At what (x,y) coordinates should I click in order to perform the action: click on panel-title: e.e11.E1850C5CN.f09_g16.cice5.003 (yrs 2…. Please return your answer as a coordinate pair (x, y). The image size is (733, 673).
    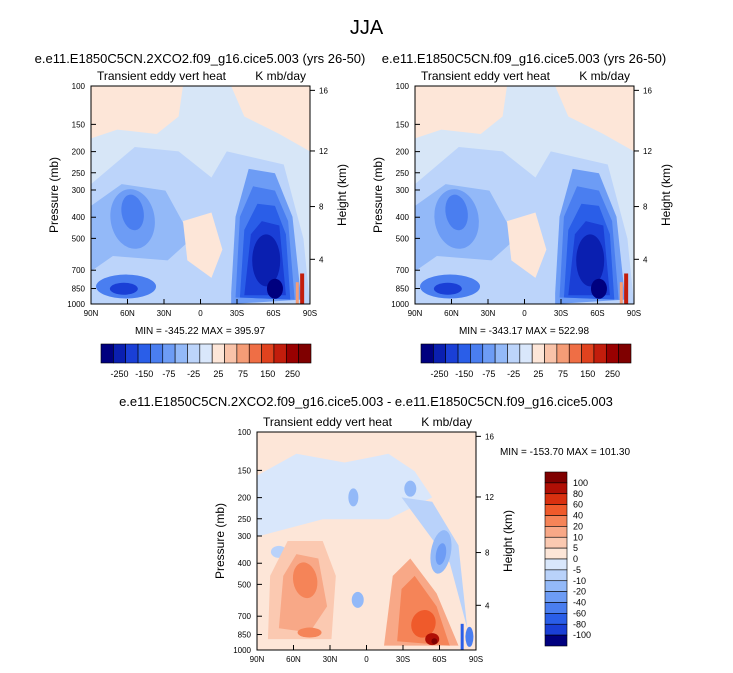
    Looking at the image, I should click on (524, 58).